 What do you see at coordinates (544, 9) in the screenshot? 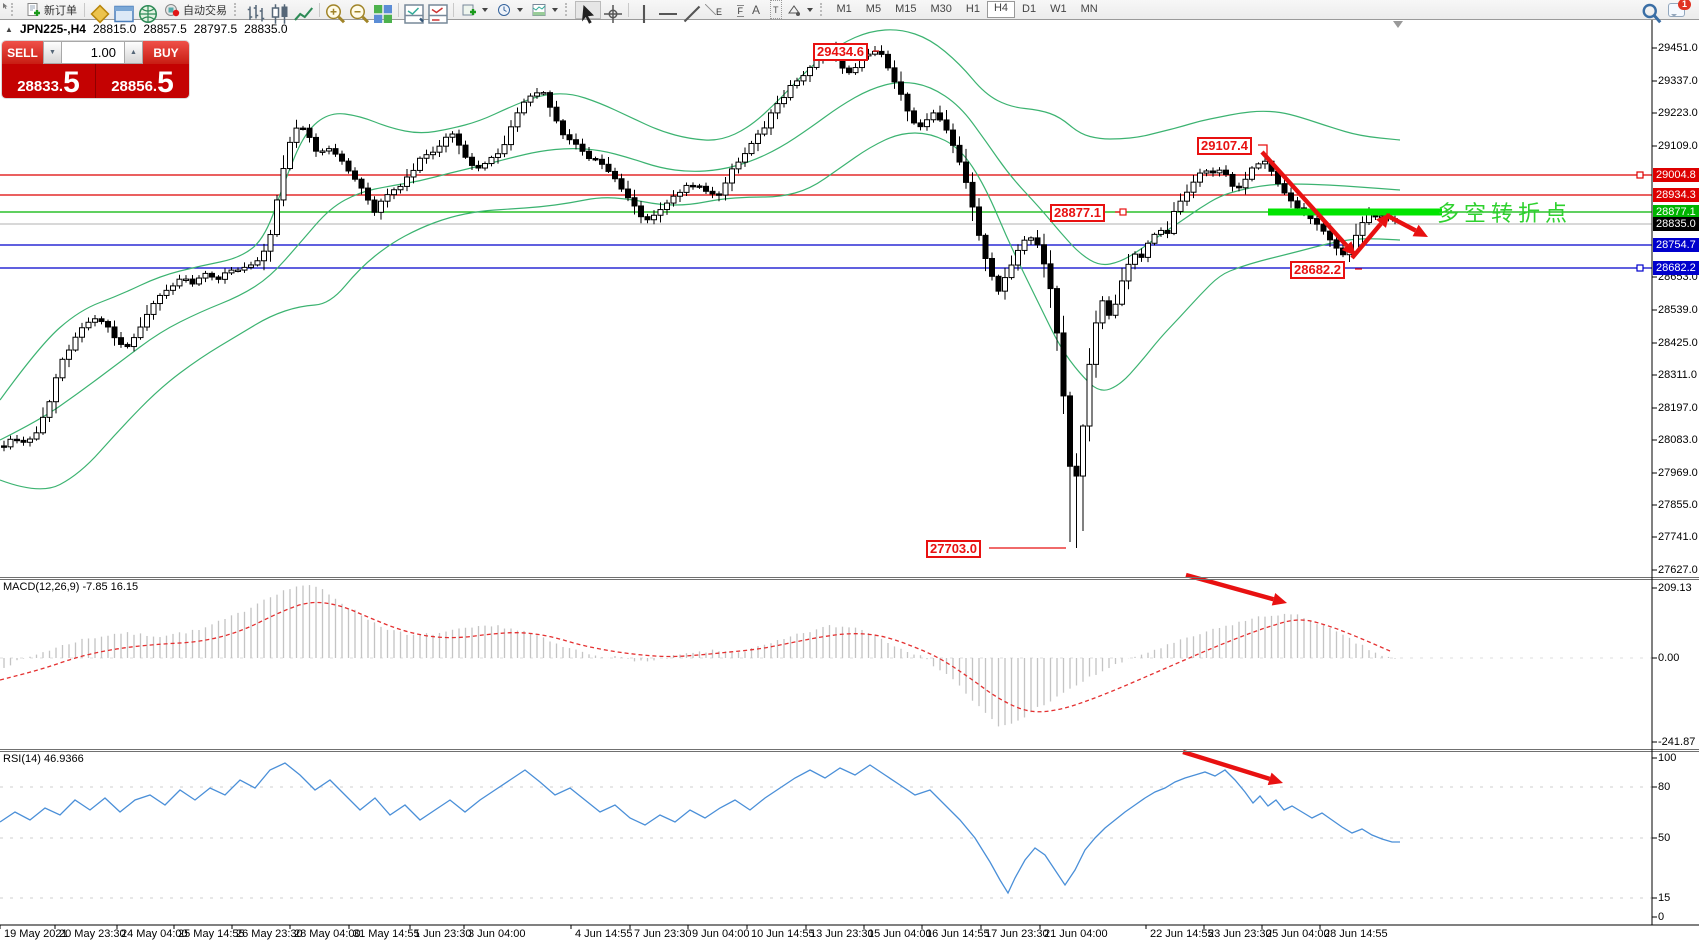
I see `template-button` at bounding box center [544, 9].